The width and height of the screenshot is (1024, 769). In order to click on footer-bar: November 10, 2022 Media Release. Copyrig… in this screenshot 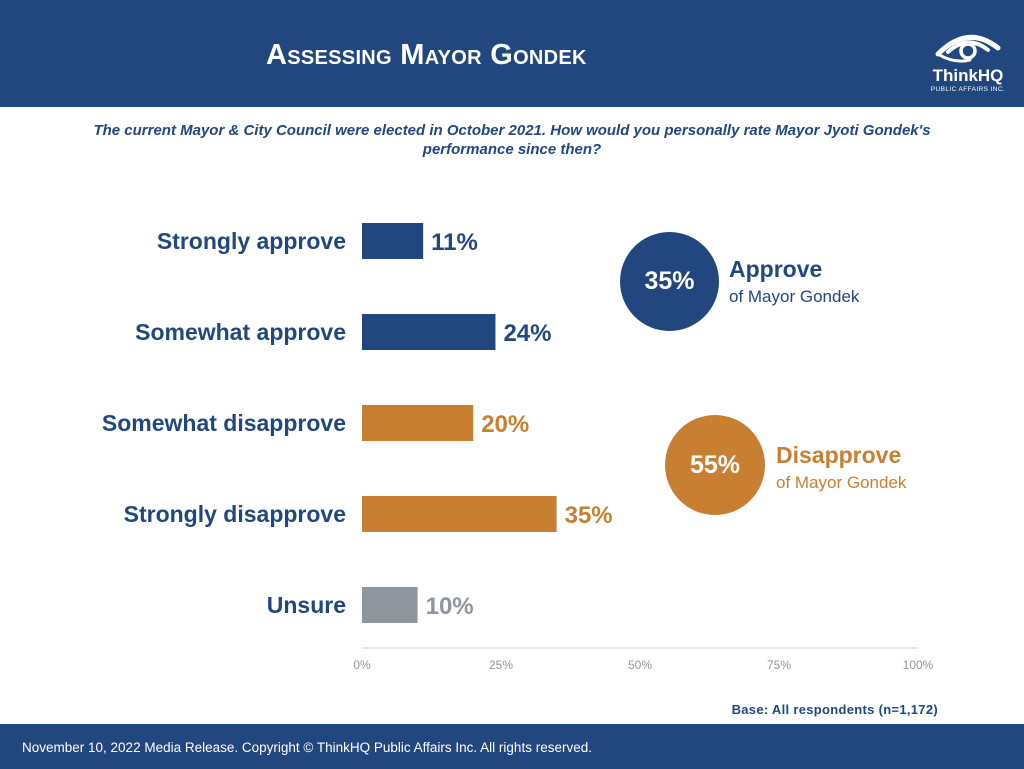, I will do `click(512, 746)`.